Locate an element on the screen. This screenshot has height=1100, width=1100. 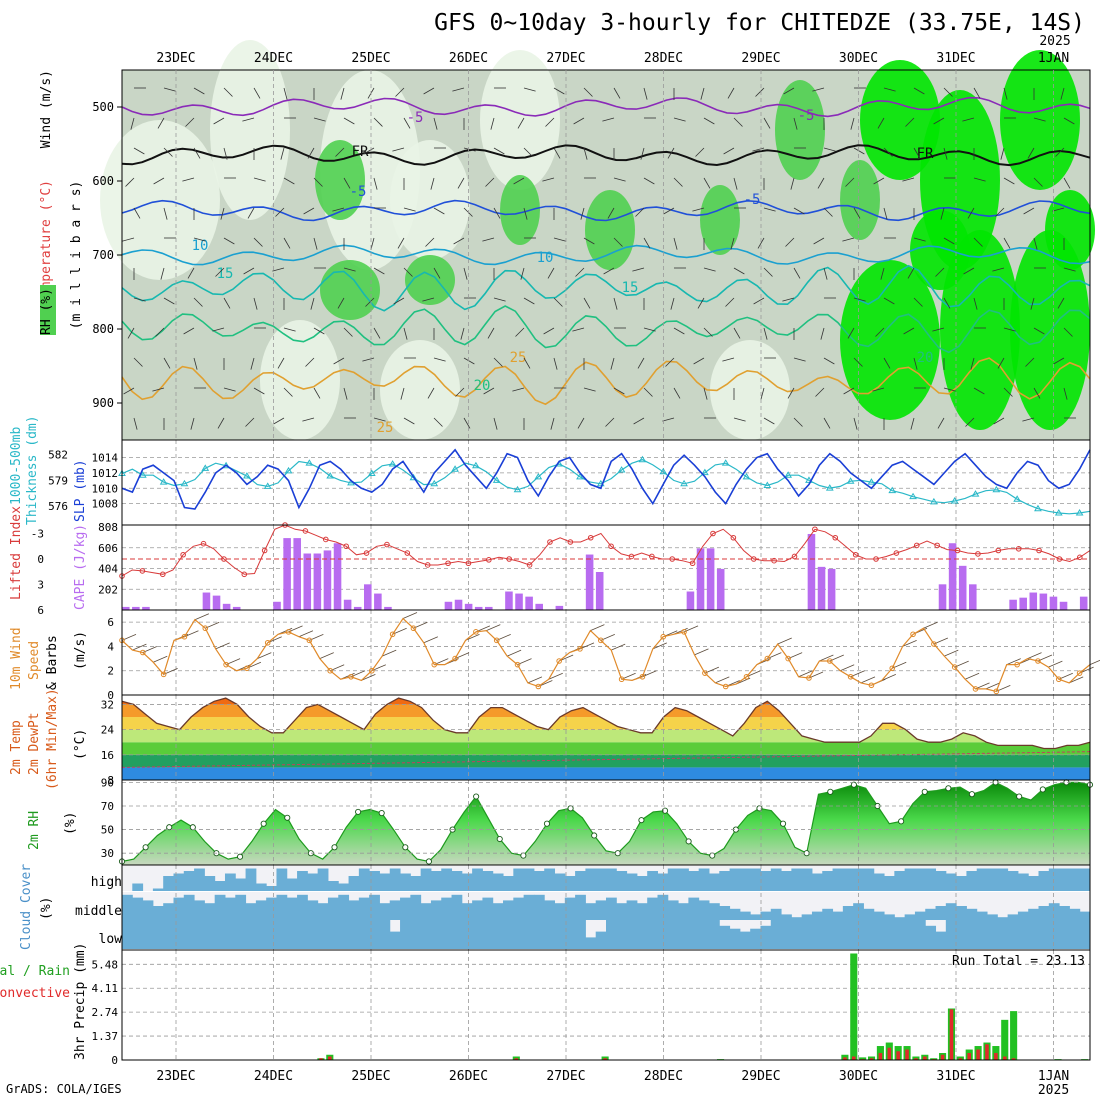
slp-line is located at coordinates (606, 479).